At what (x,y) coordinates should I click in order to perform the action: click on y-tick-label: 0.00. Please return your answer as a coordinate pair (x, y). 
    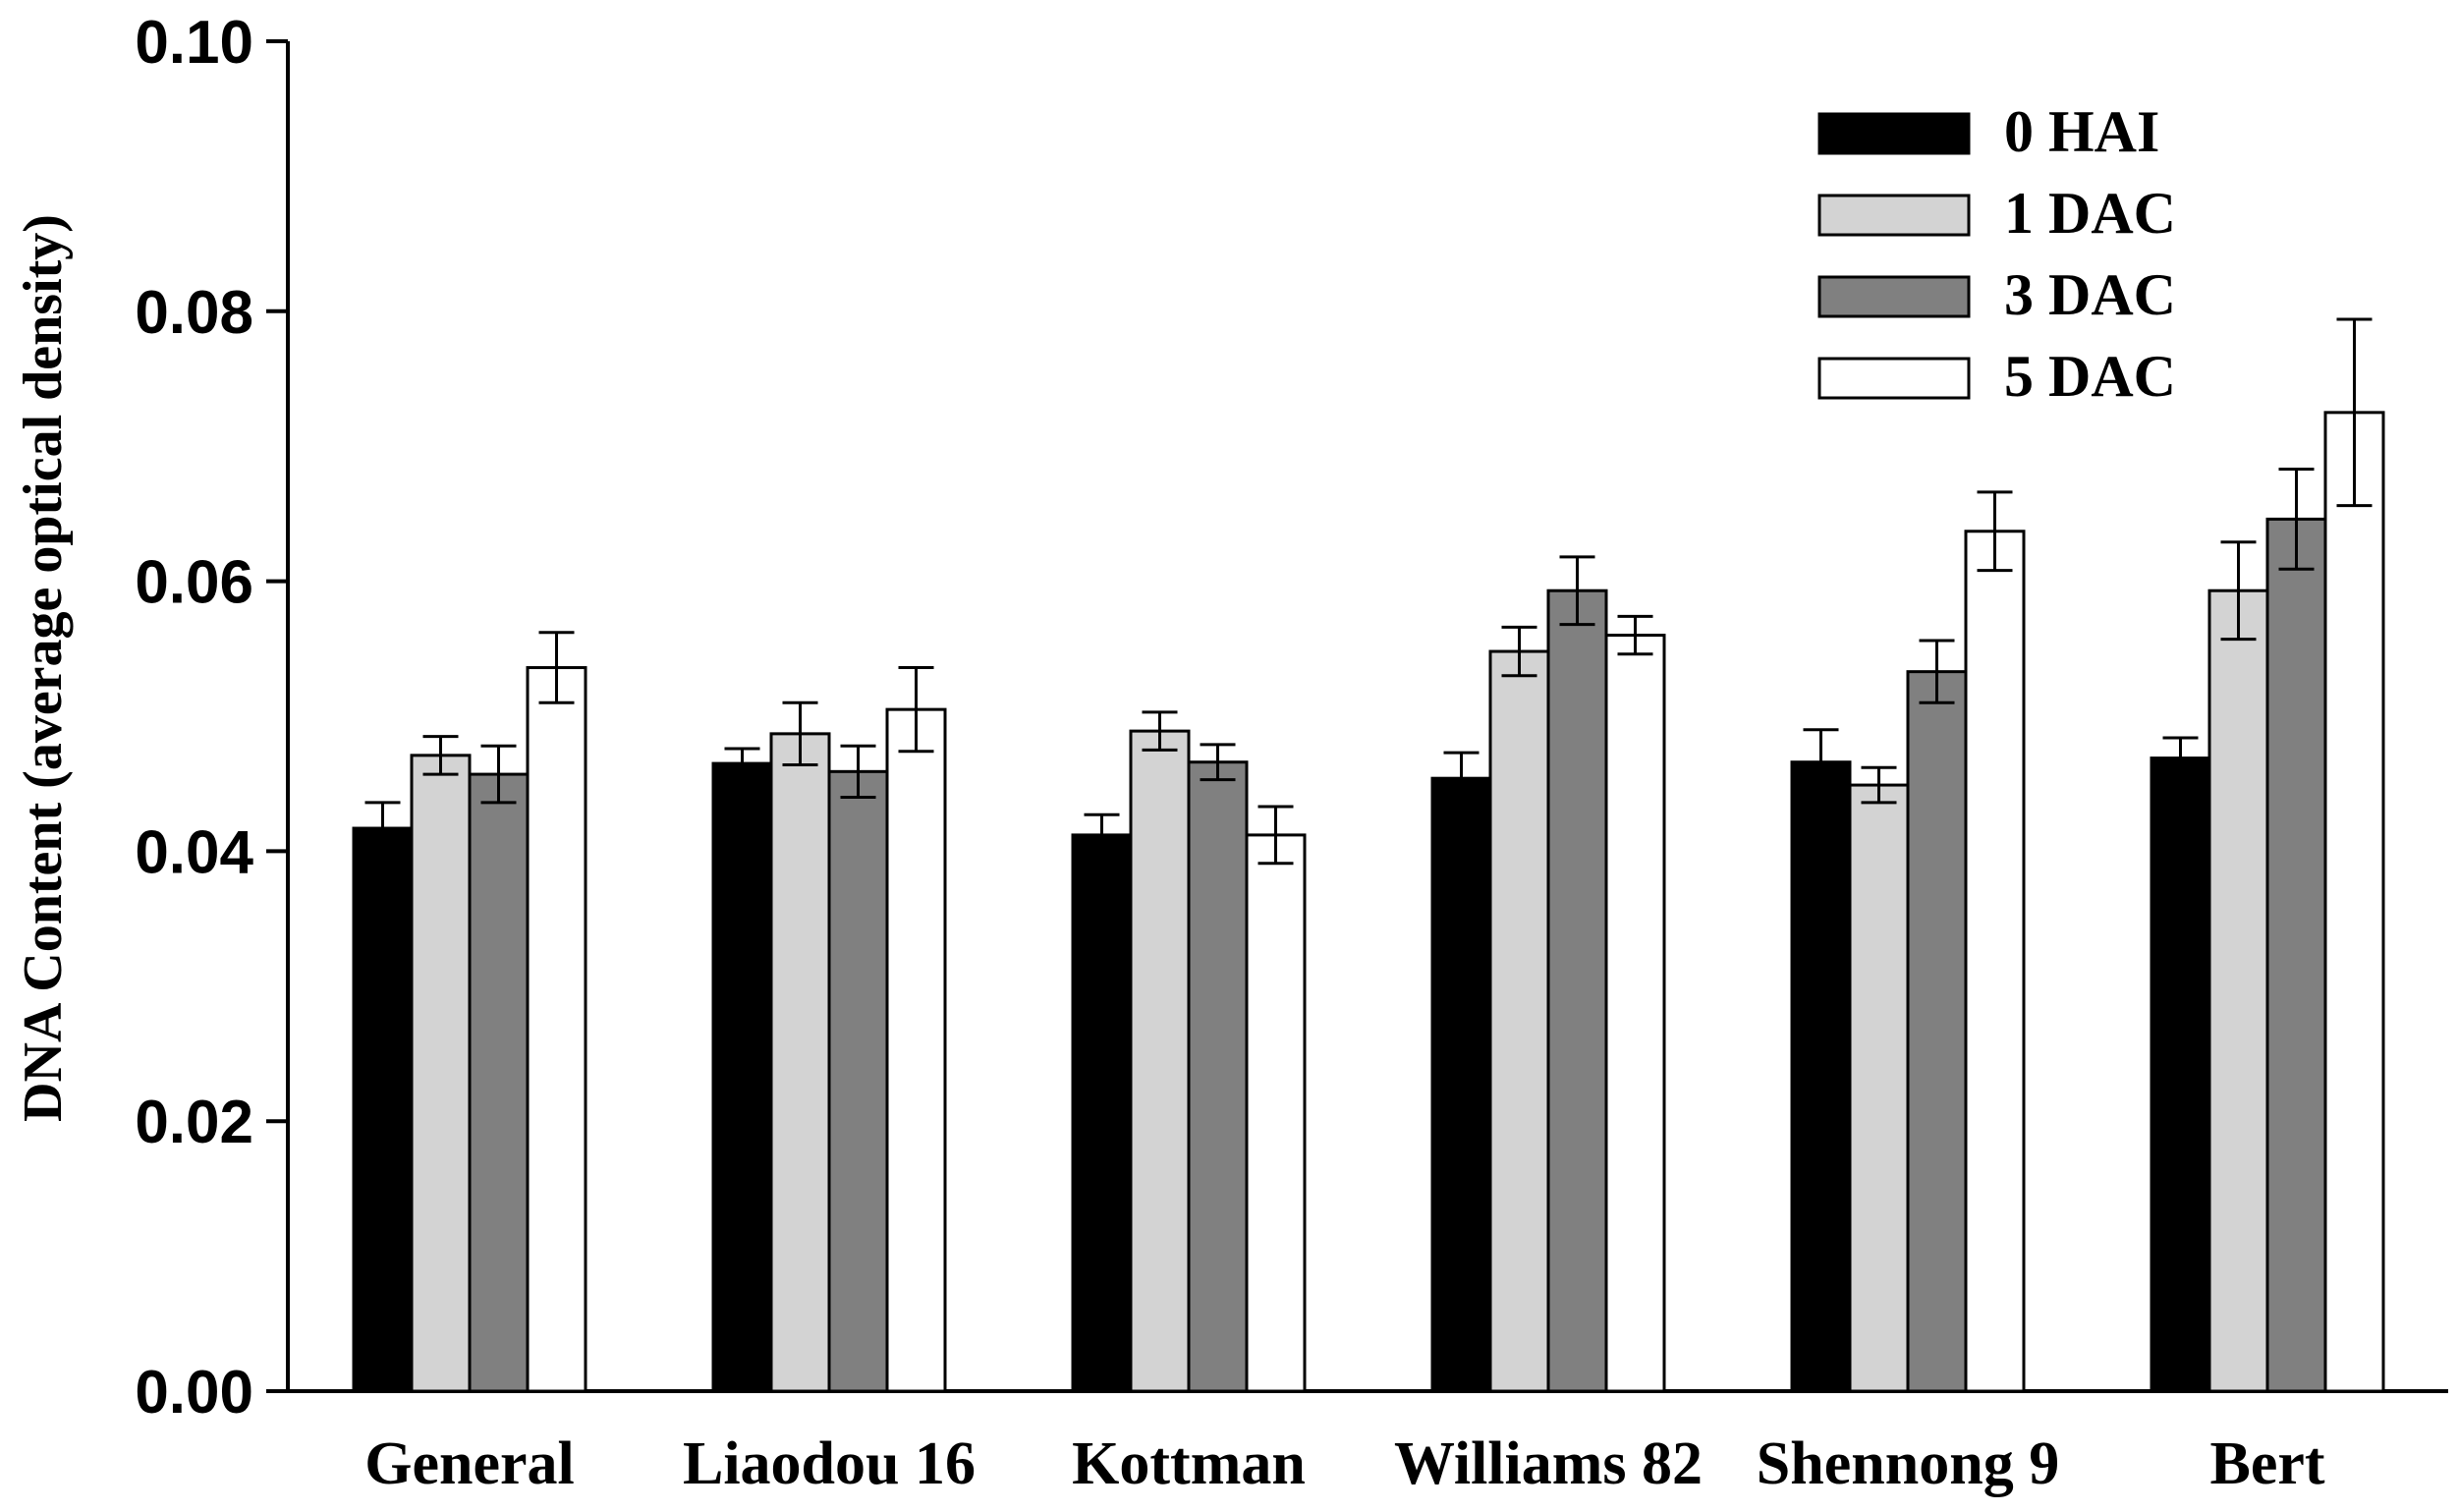
    Looking at the image, I should click on (194, 1393).